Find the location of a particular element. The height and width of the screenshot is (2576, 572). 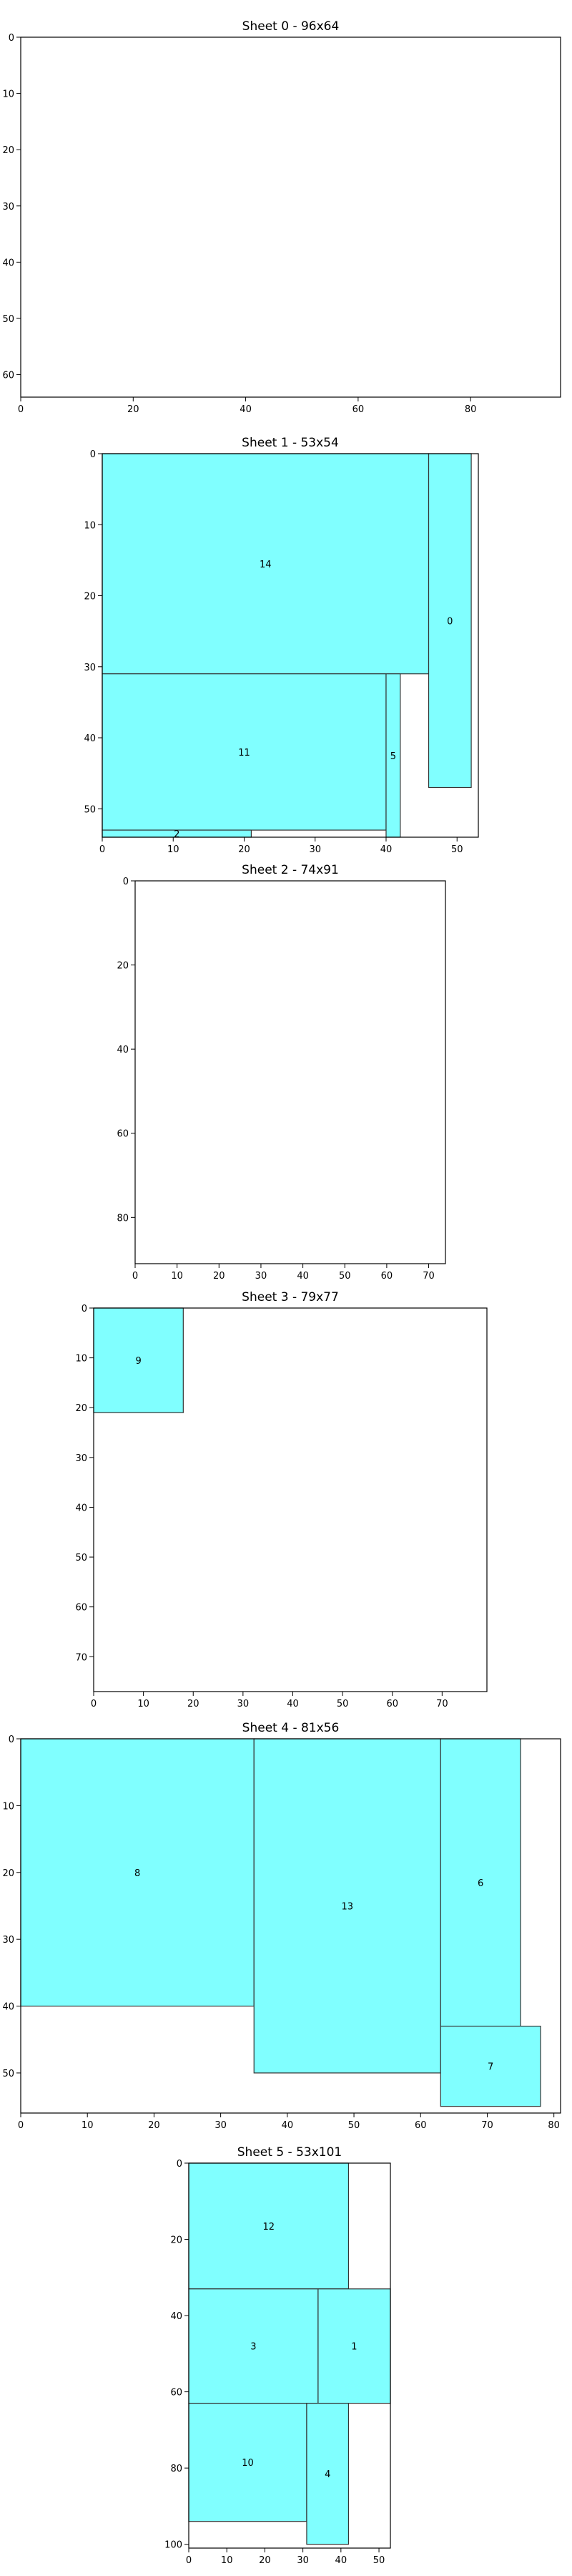

piece-label-12: 12 is located at coordinates (268, 2227).